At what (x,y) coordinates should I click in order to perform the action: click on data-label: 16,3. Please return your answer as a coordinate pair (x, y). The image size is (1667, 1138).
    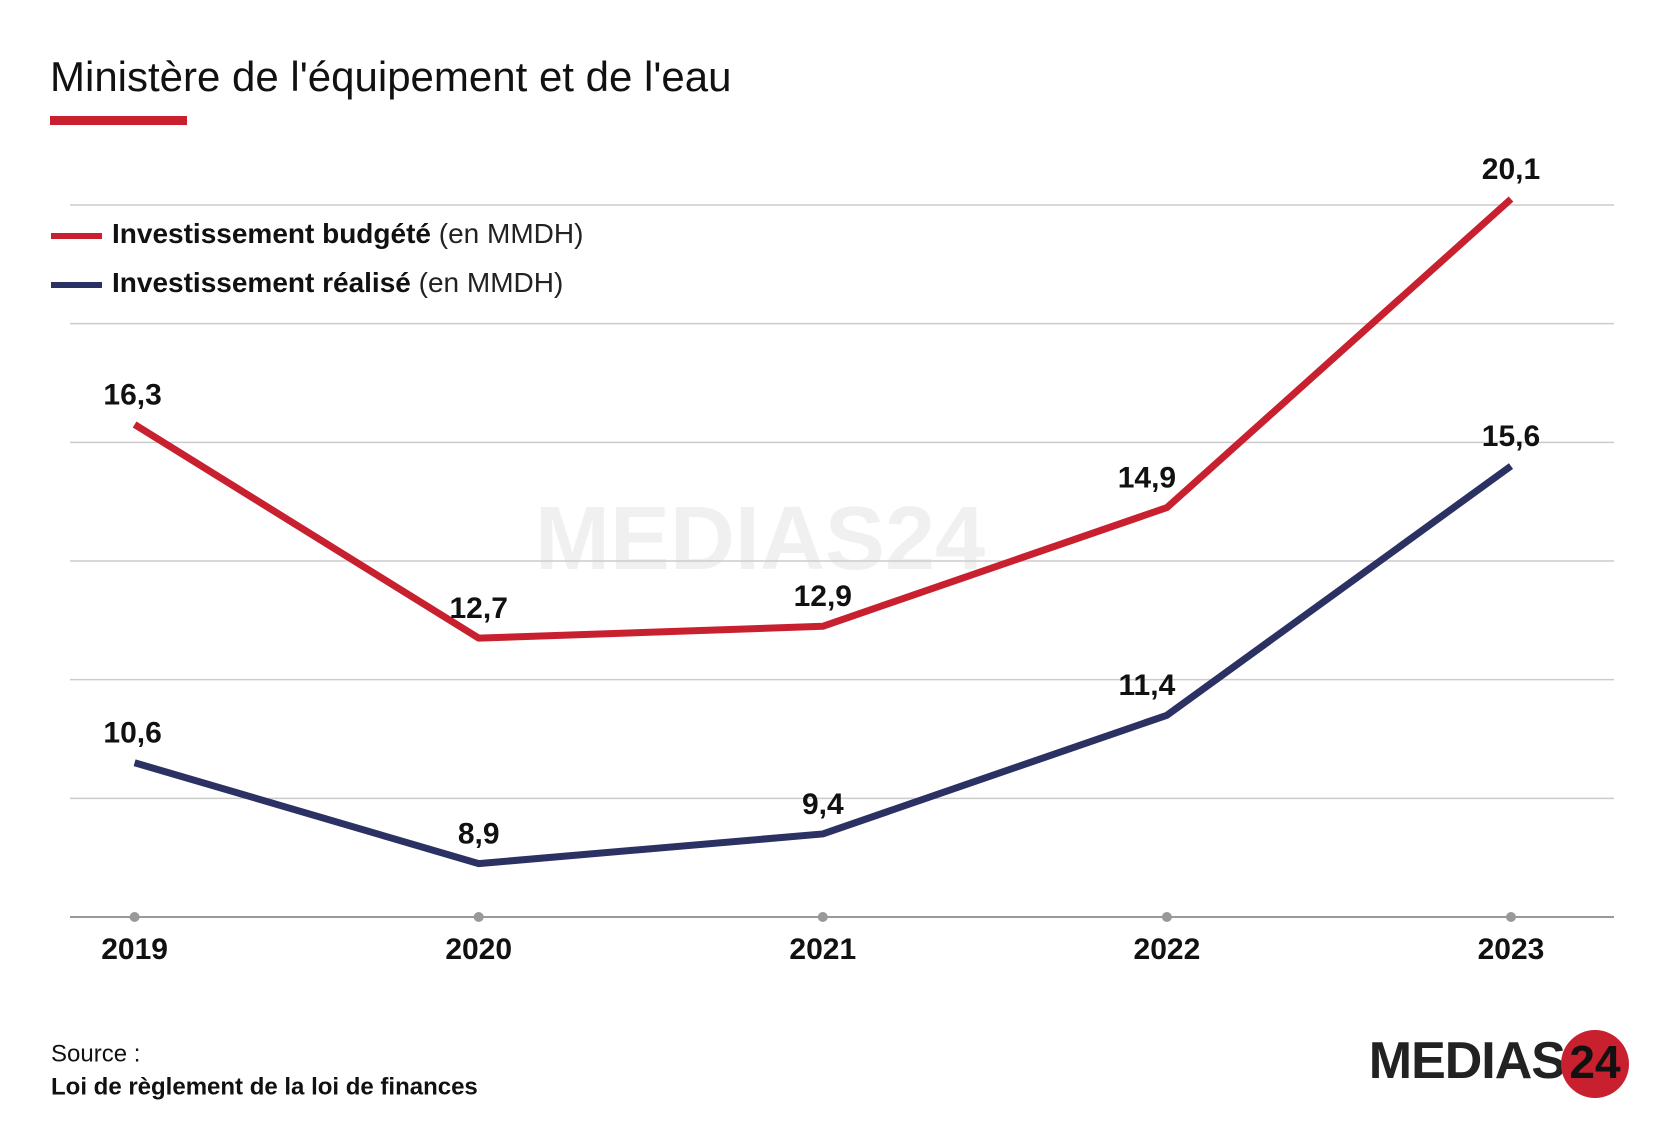
    Looking at the image, I should click on (132, 394).